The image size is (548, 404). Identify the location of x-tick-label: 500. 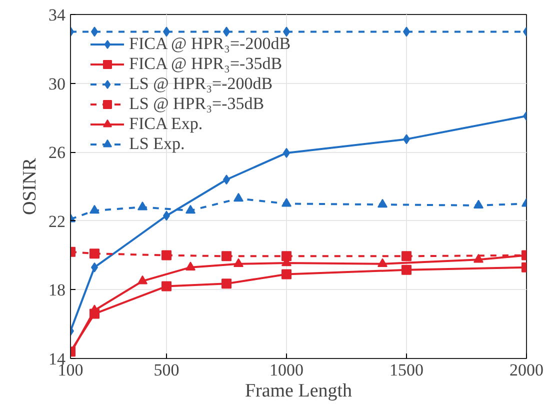
(167, 370).